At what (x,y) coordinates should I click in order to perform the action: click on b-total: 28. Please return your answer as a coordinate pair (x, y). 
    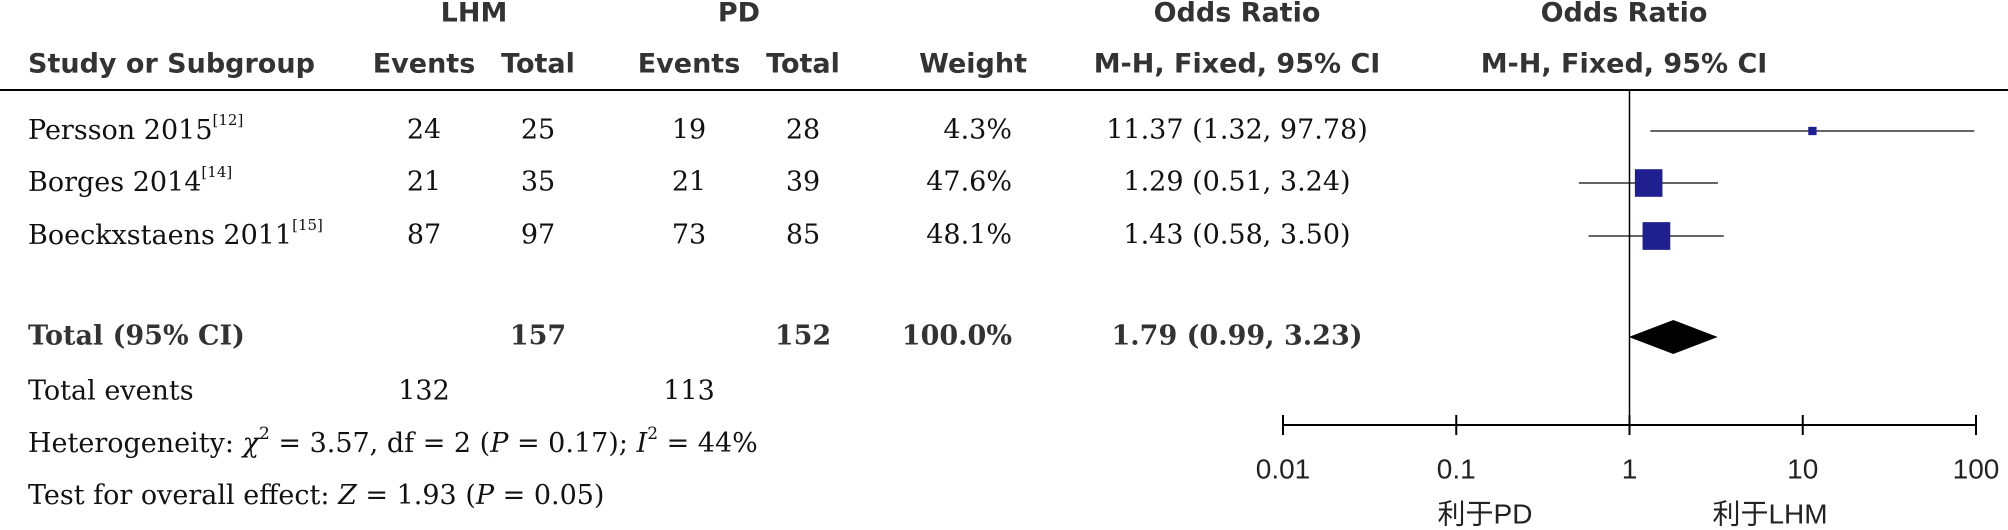
    Looking at the image, I should click on (803, 130).